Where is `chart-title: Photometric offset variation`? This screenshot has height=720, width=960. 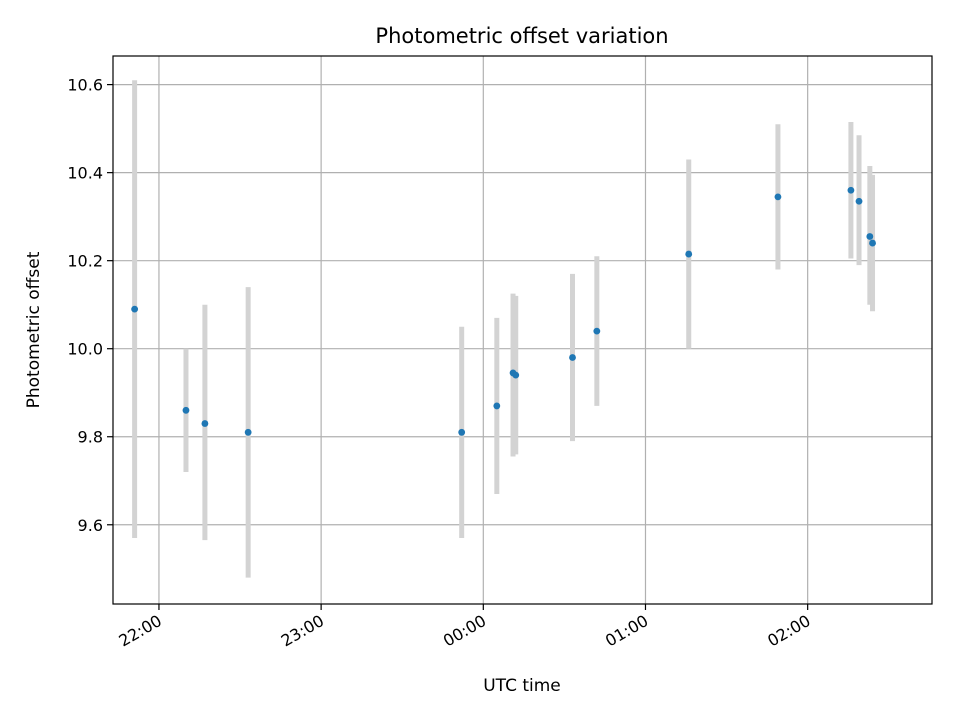 chart-title: Photometric offset variation is located at coordinates (521, 36).